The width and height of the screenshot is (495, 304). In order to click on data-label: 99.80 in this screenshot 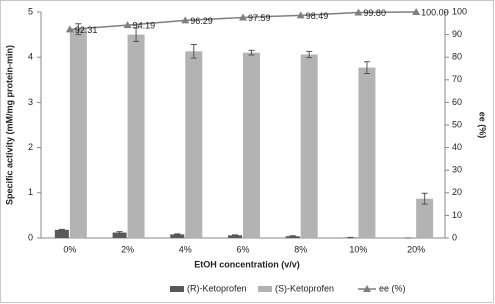, I will do `click(374, 13)`.